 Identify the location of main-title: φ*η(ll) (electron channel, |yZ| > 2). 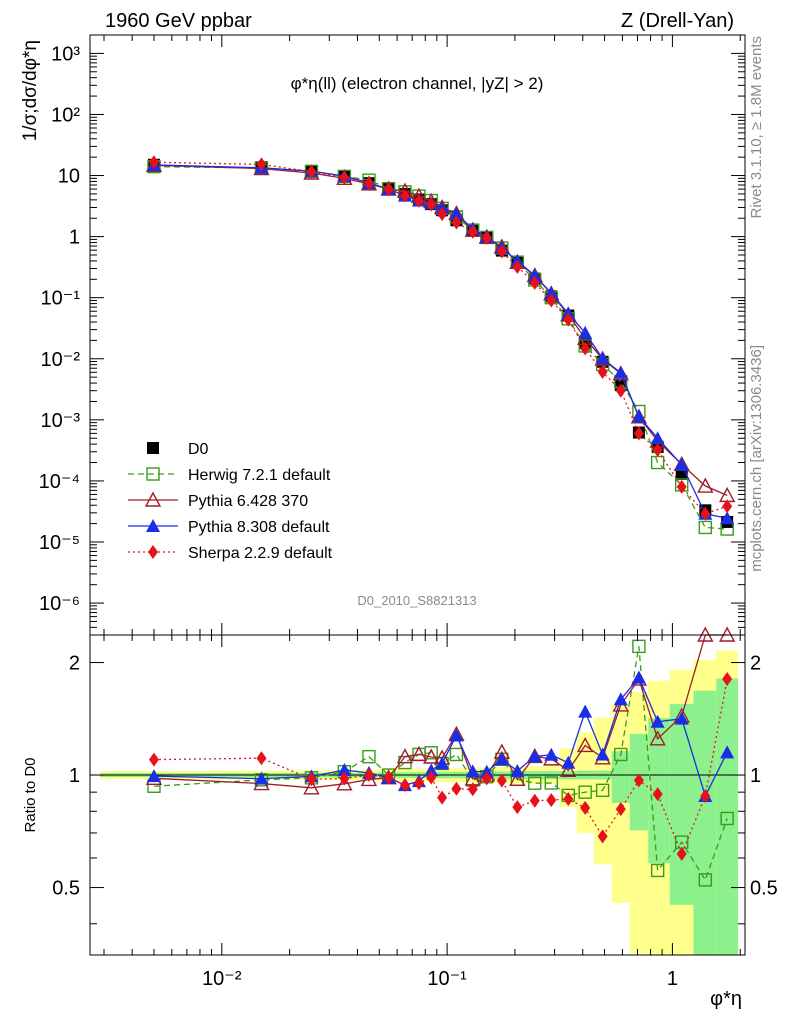
(417, 83).